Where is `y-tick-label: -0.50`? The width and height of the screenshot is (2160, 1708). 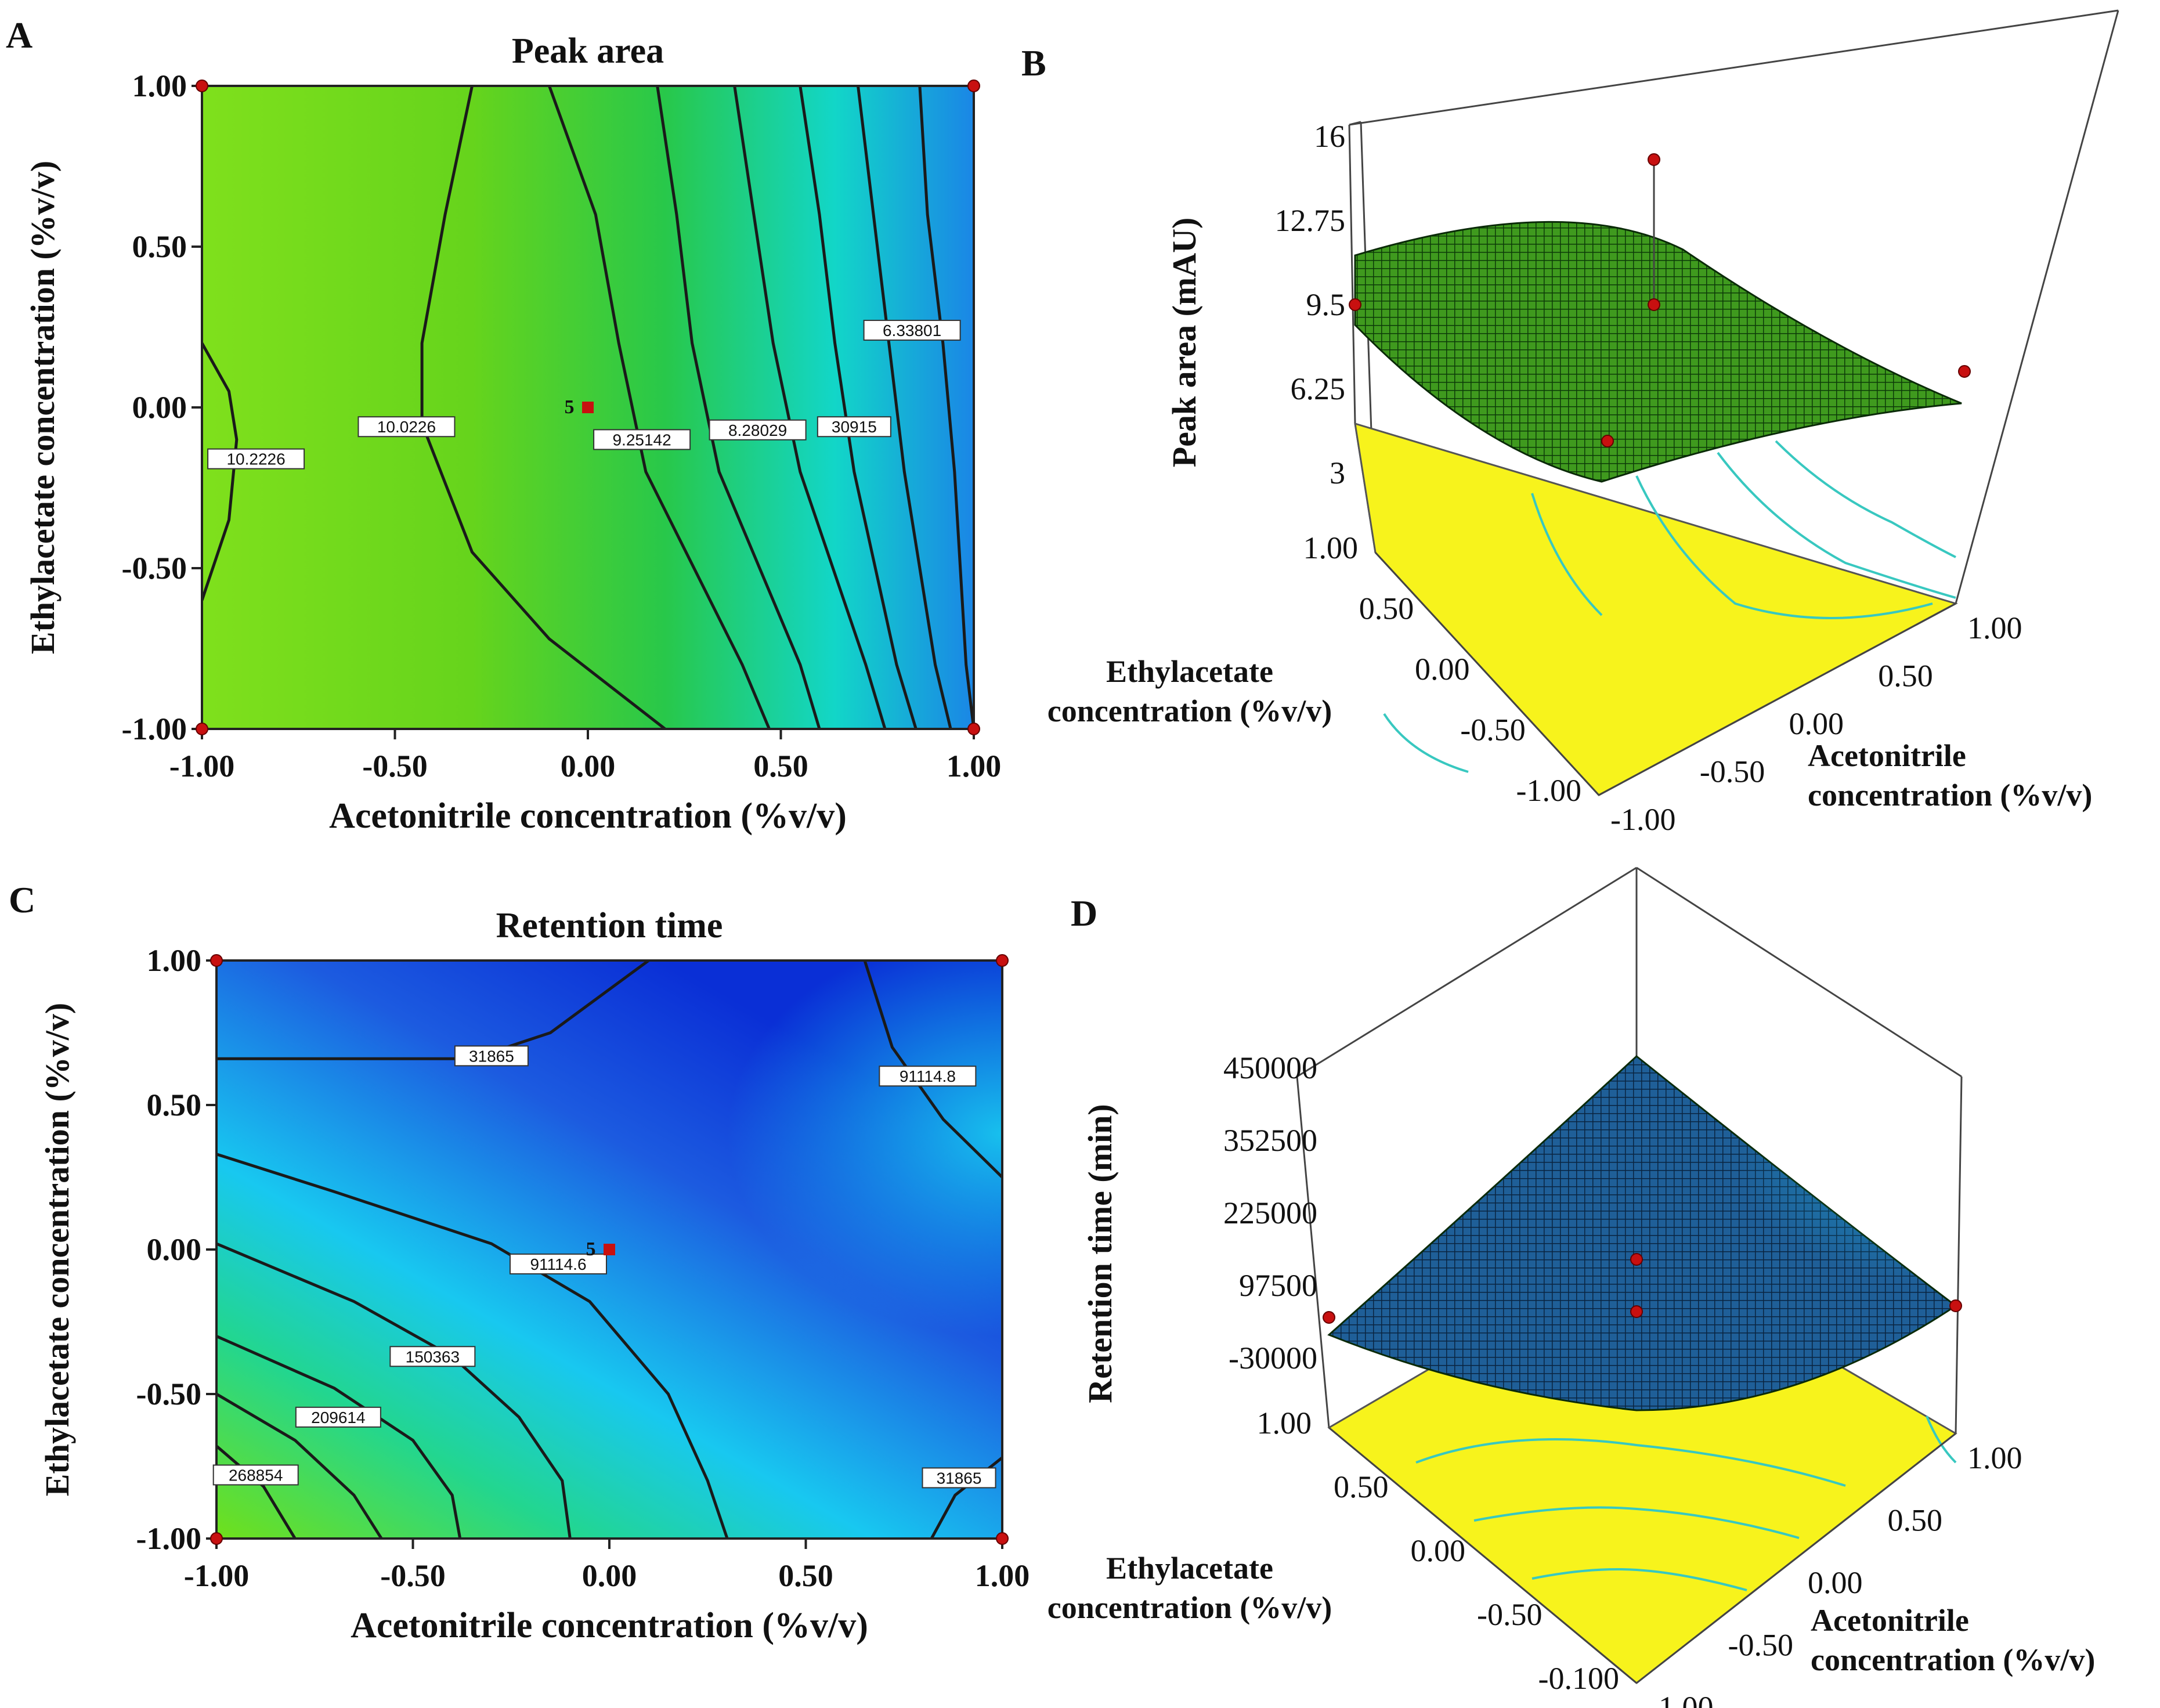 y-tick-label: -0.50 is located at coordinates (154, 568).